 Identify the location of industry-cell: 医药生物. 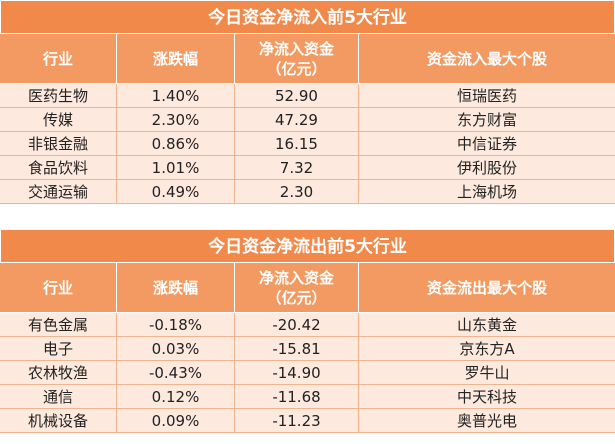
(58, 96).